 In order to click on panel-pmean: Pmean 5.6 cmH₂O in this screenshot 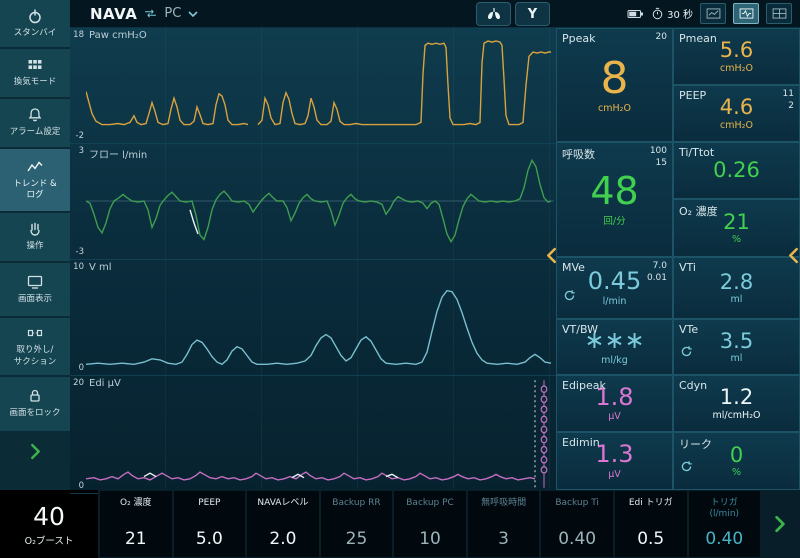, I will do `click(736, 56)`.